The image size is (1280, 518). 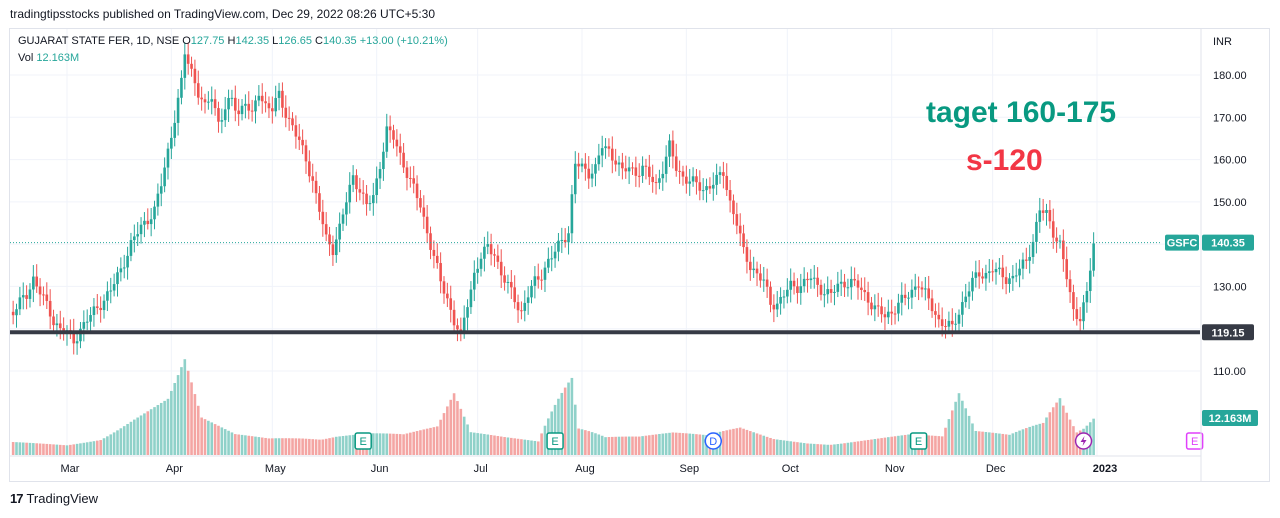 I want to click on symbol-badge, so click(x=1182, y=242).